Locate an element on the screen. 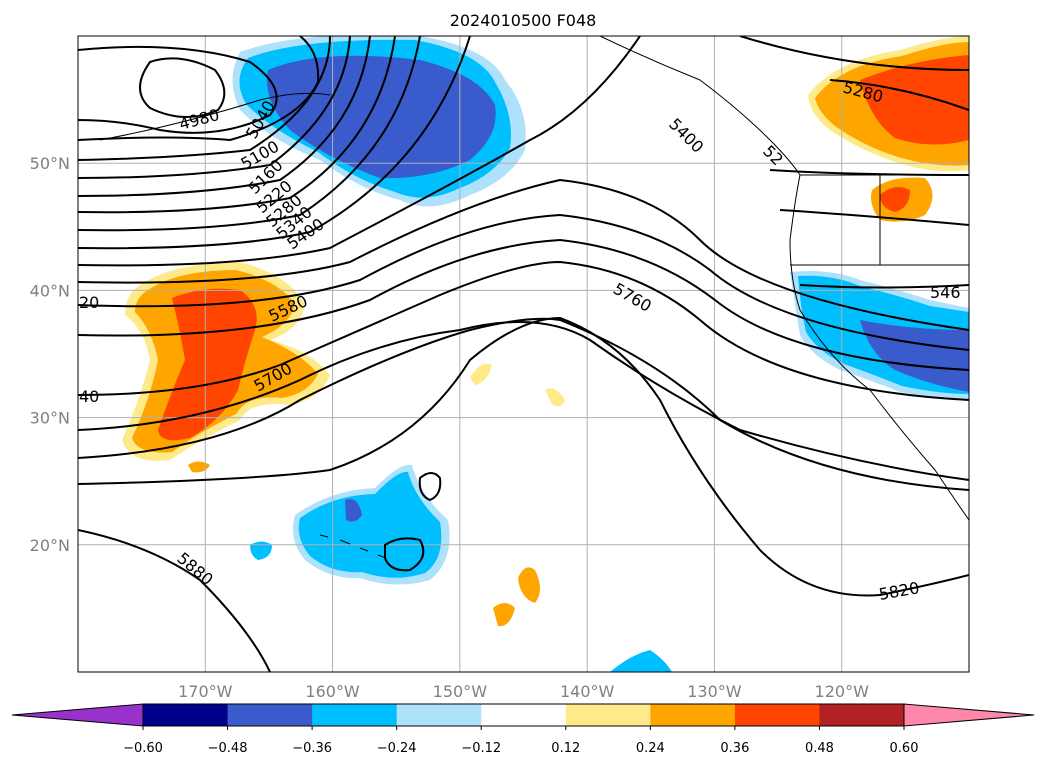 The height and width of the screenshot is (765, 1047). colorbar-tick-label: −0.36 is located at coordinates (312, 748).